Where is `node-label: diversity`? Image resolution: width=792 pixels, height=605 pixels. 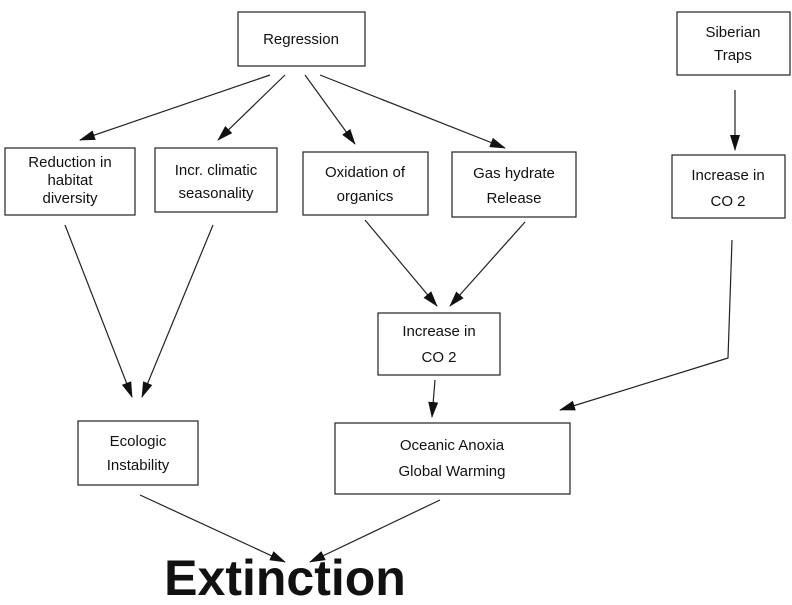 node-label: diversity is located at coordinates (70, 198).